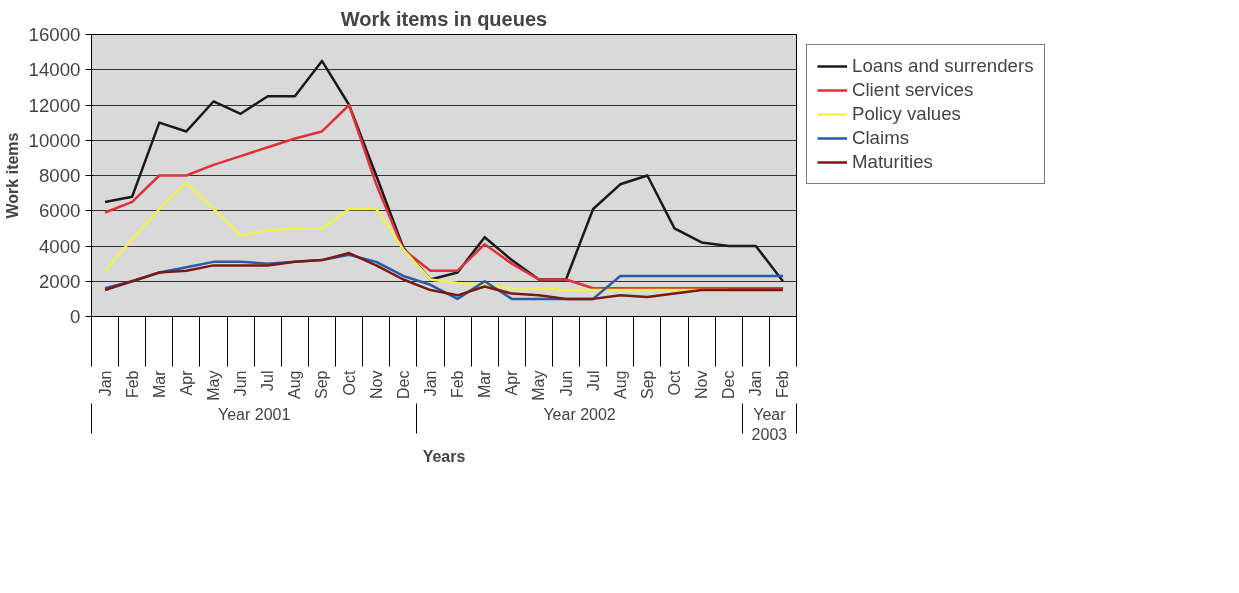 This screenshot has height=593, width=1239. I want to click on legend-label: Maturities, so click(892, 162).